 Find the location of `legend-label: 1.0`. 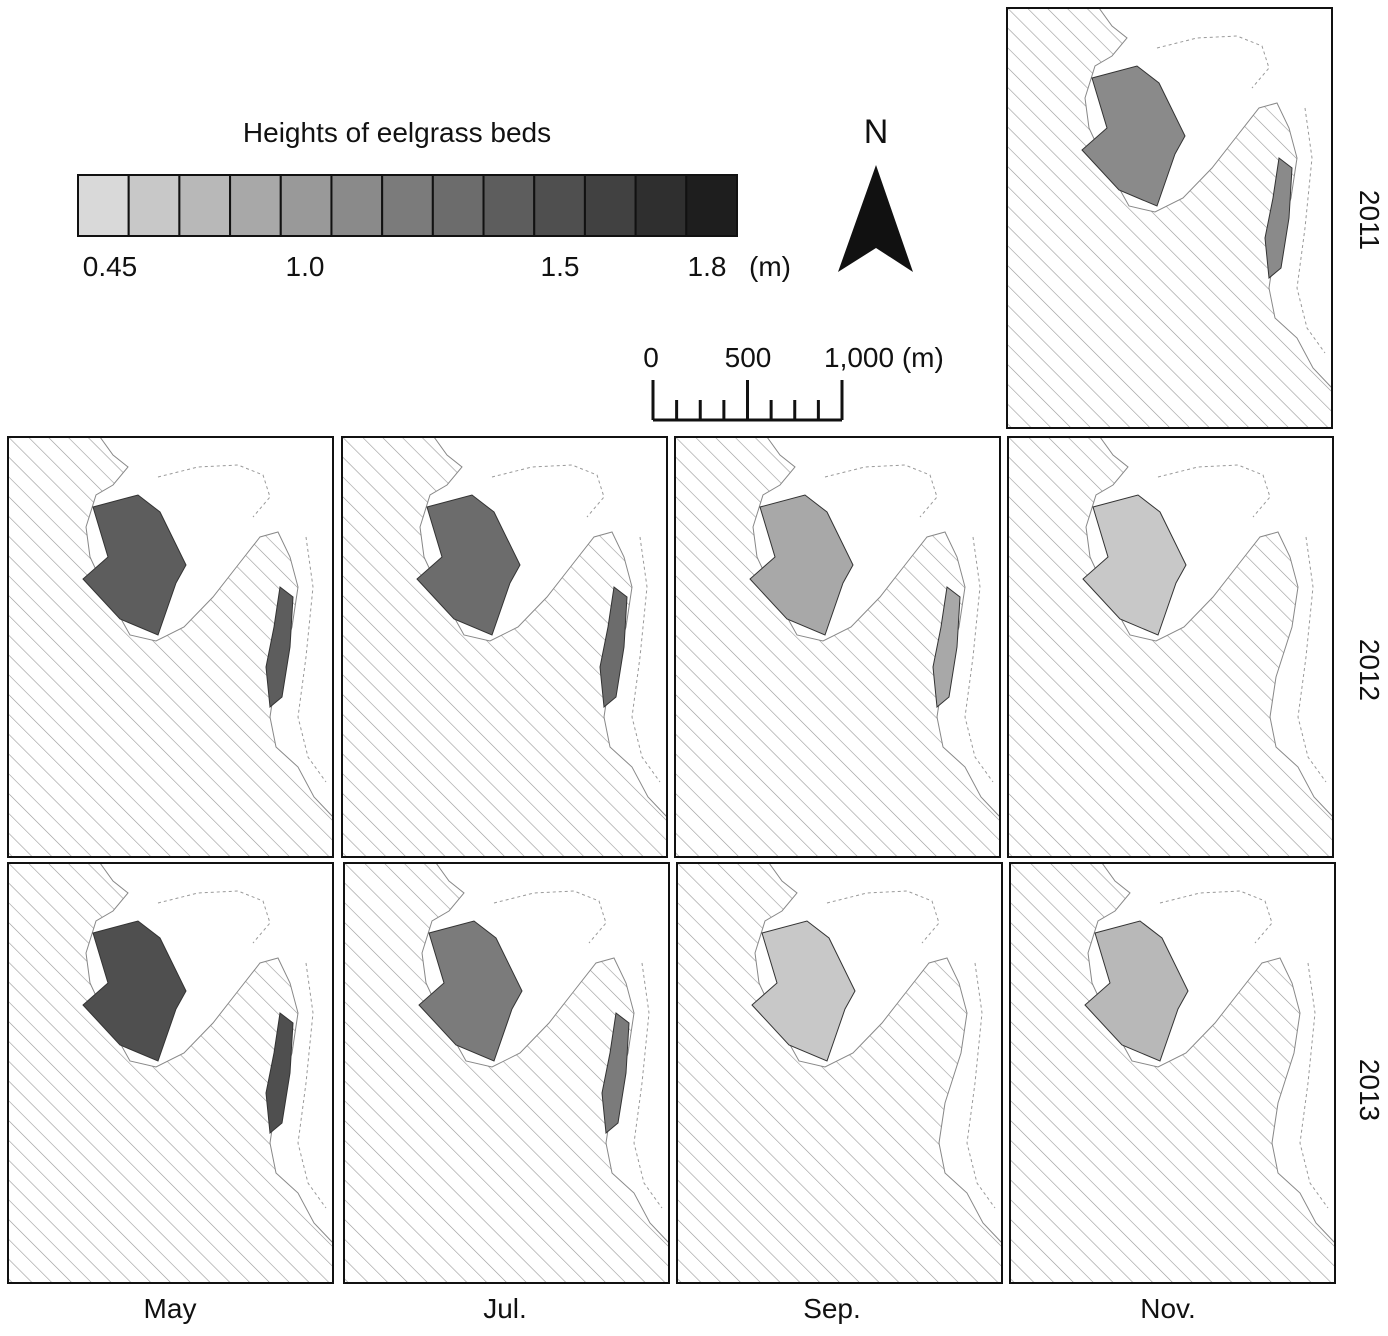

legend-label: 1.0 is located at coordinates (305, 266).